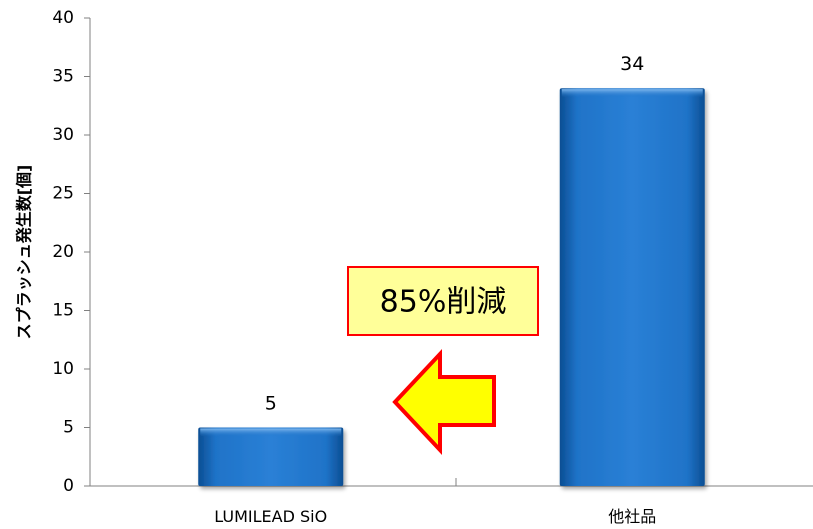  I want to click on callout-text: 85%削減, so click(443, 302).